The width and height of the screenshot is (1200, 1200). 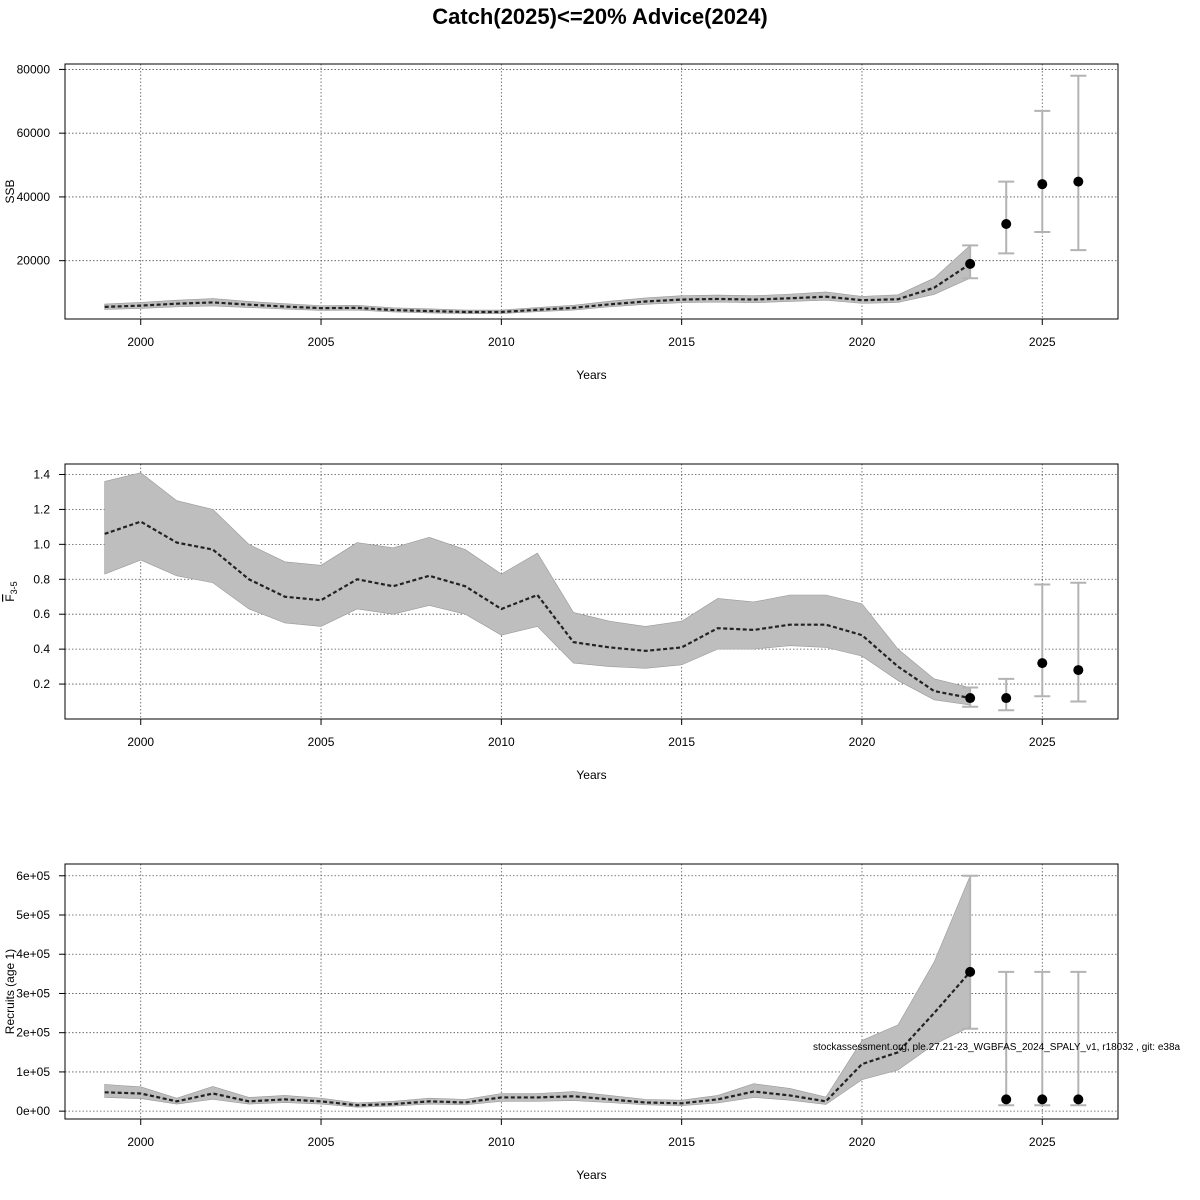 What do you see at coordinates (33, 1111) in the screenshot?
I see `y-tick-label: 0e+00` at bounding box center [33, 1111].